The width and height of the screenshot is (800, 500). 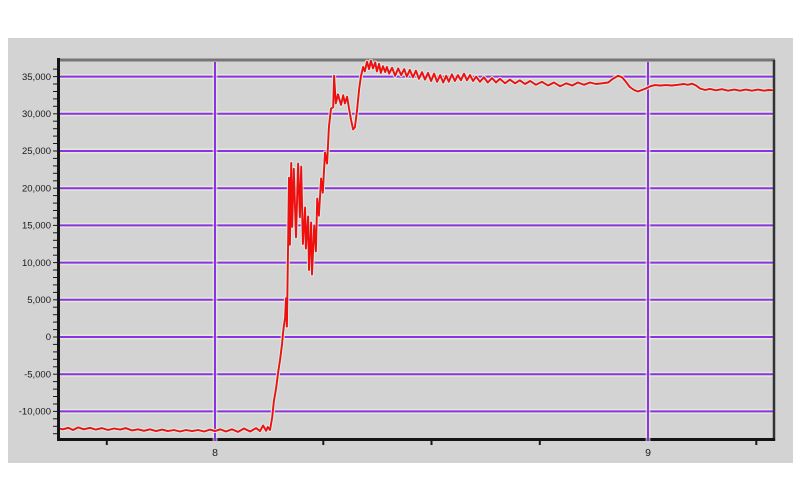 What do you see at coordinates (36, 263) in the screenshot?
I see `y-axis-tick-label: 10,000` at bounding box center [36, 263].